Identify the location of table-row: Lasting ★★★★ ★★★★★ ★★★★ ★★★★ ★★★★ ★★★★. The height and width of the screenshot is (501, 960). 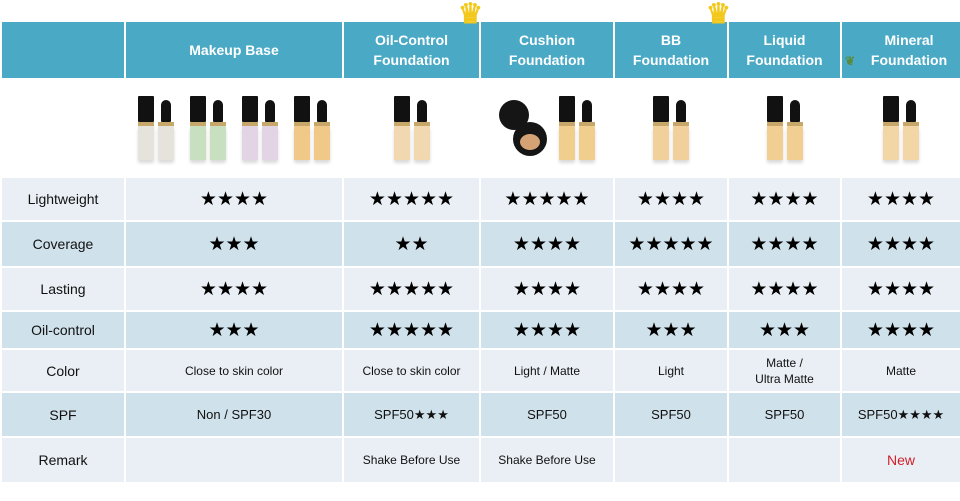
(480, 289).